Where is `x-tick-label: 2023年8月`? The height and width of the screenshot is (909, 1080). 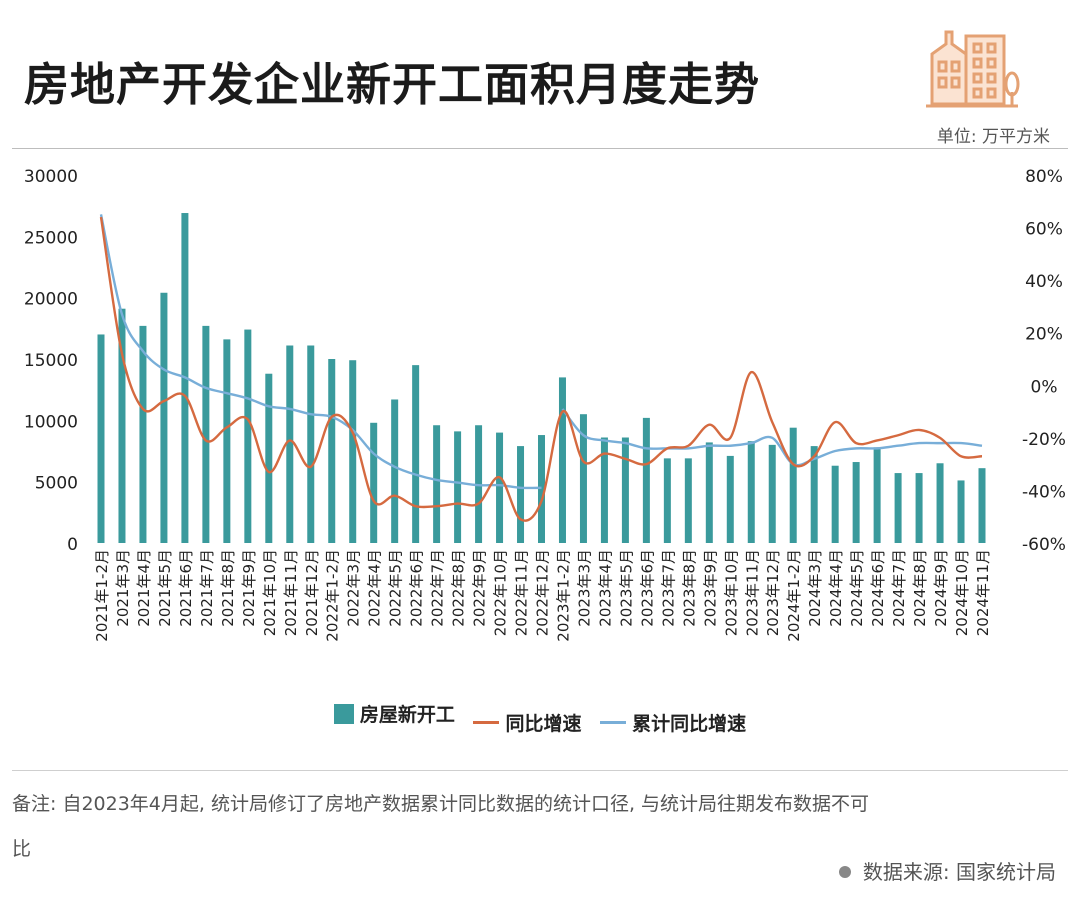 x-tick-label: 2023年8月 is located at coordinates (689, 588).